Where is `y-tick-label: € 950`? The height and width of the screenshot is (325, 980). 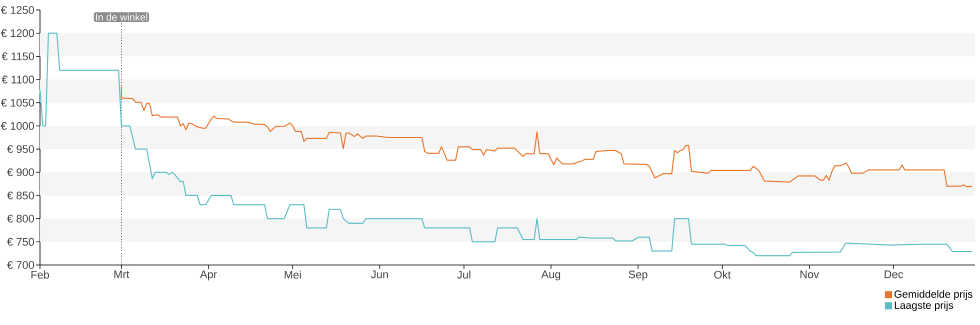
y-tick-label: € 950 is located at coordinates (20, 149).